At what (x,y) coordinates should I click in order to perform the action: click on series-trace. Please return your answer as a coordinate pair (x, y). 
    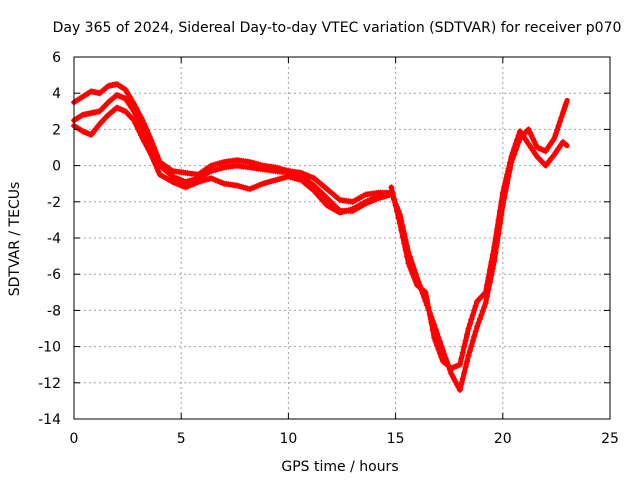
    Looking at the image, I should click on (479, 249).